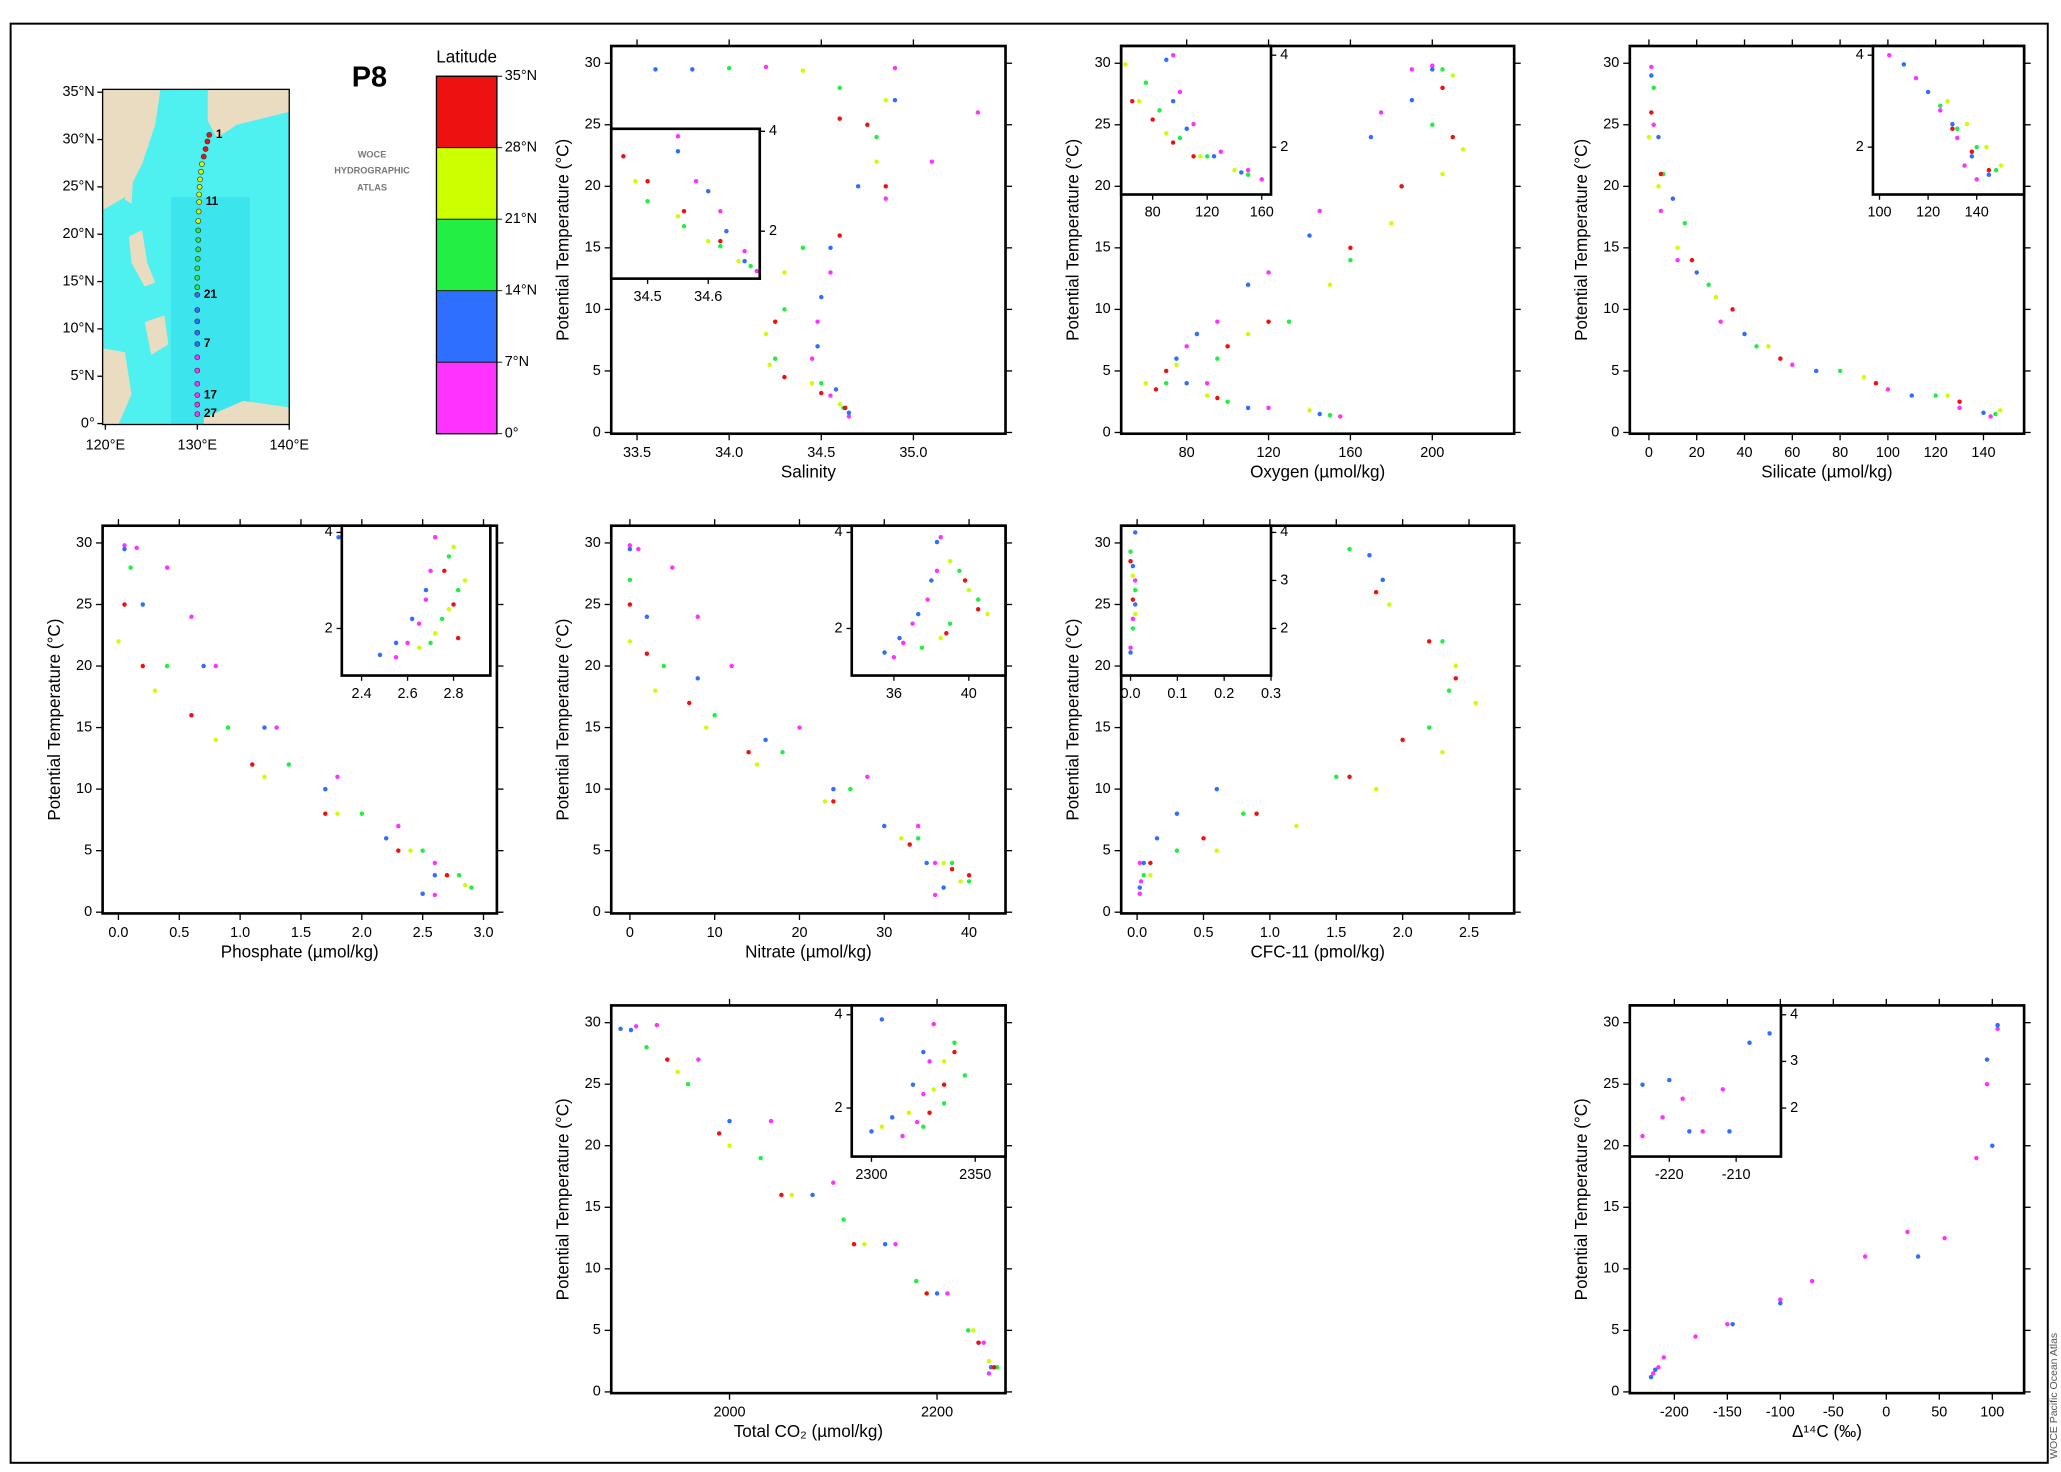 This screenshot has width=2061, height=1472. Describe the element at coordinates (118, 933) in the screenshot. I see `x-tick-label: 0.0` at that location.